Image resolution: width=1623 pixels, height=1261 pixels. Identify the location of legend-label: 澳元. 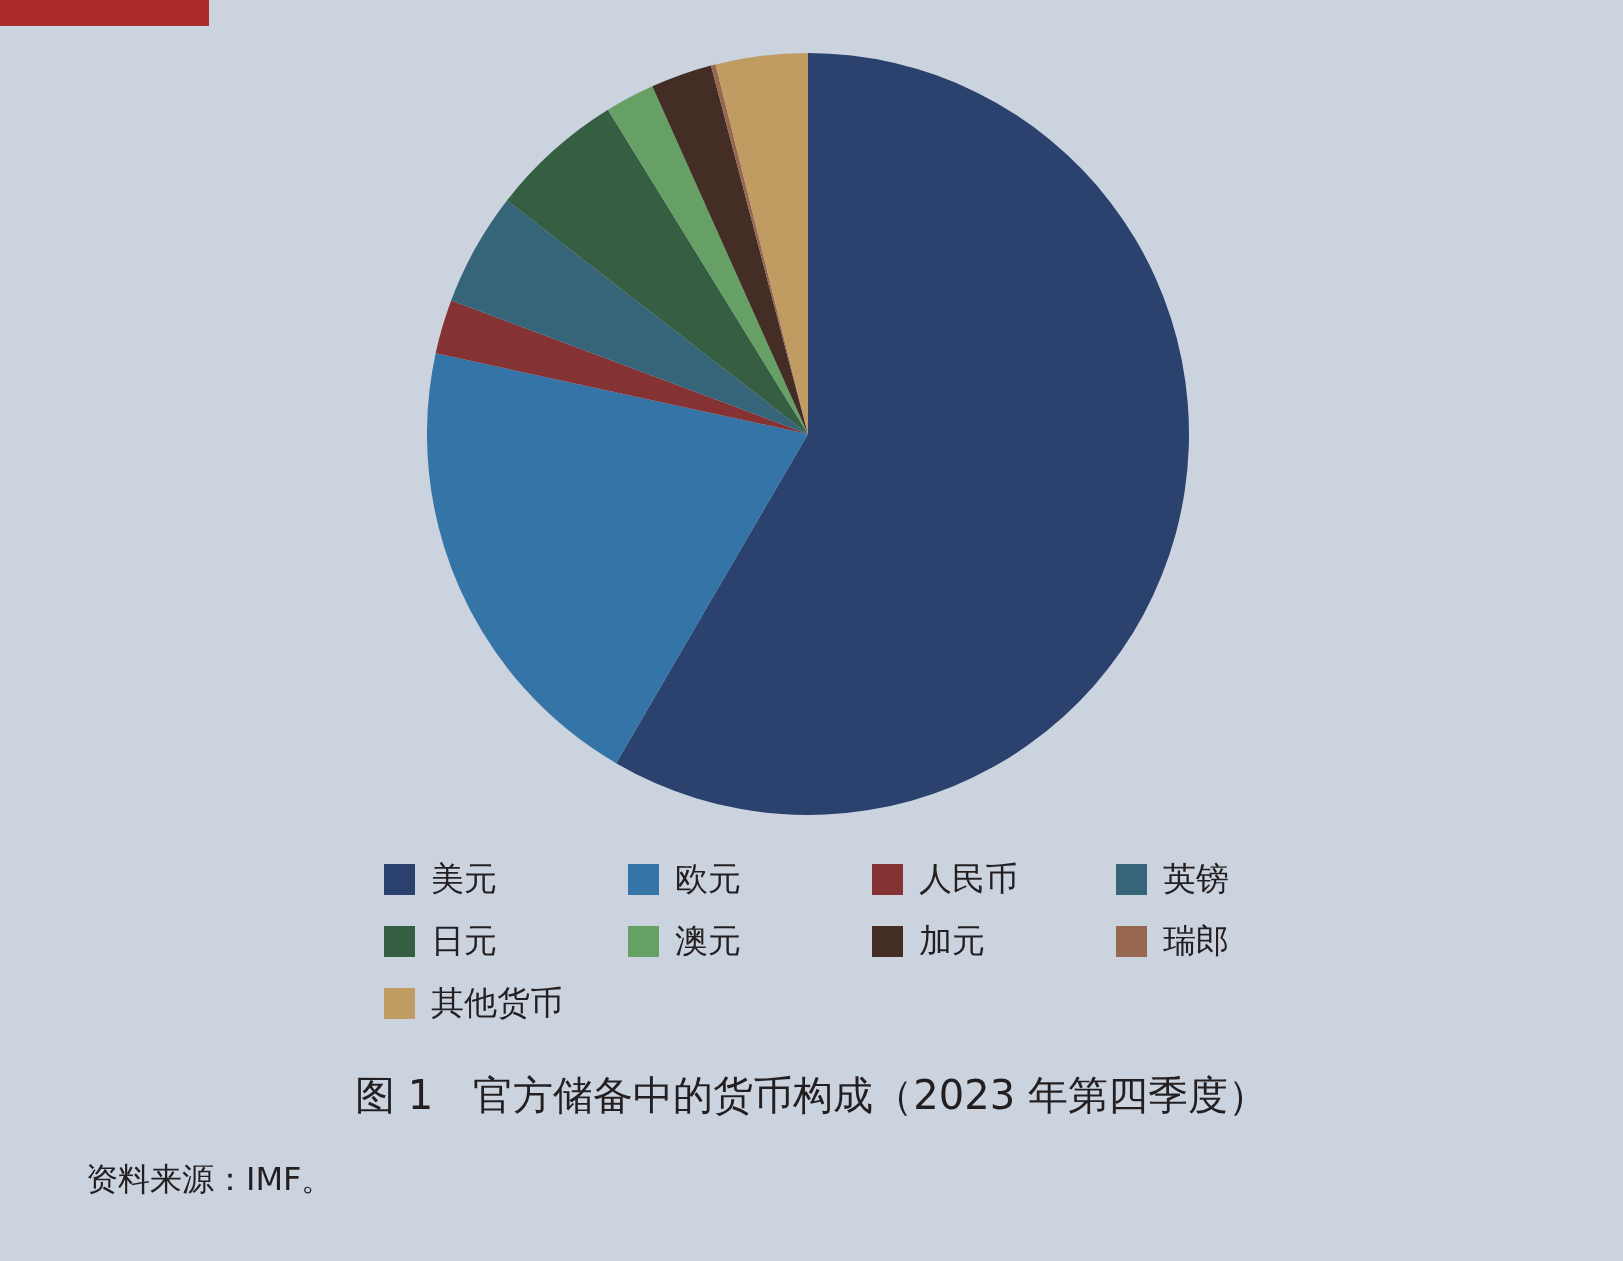
(708, 940).